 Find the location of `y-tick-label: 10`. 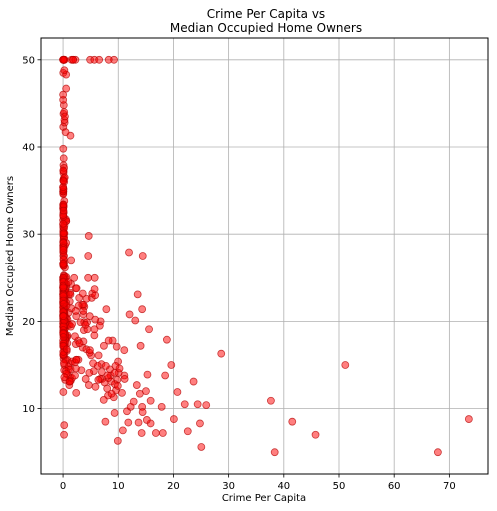

y-tick-label: 10 is located at coordinates (28, 409).